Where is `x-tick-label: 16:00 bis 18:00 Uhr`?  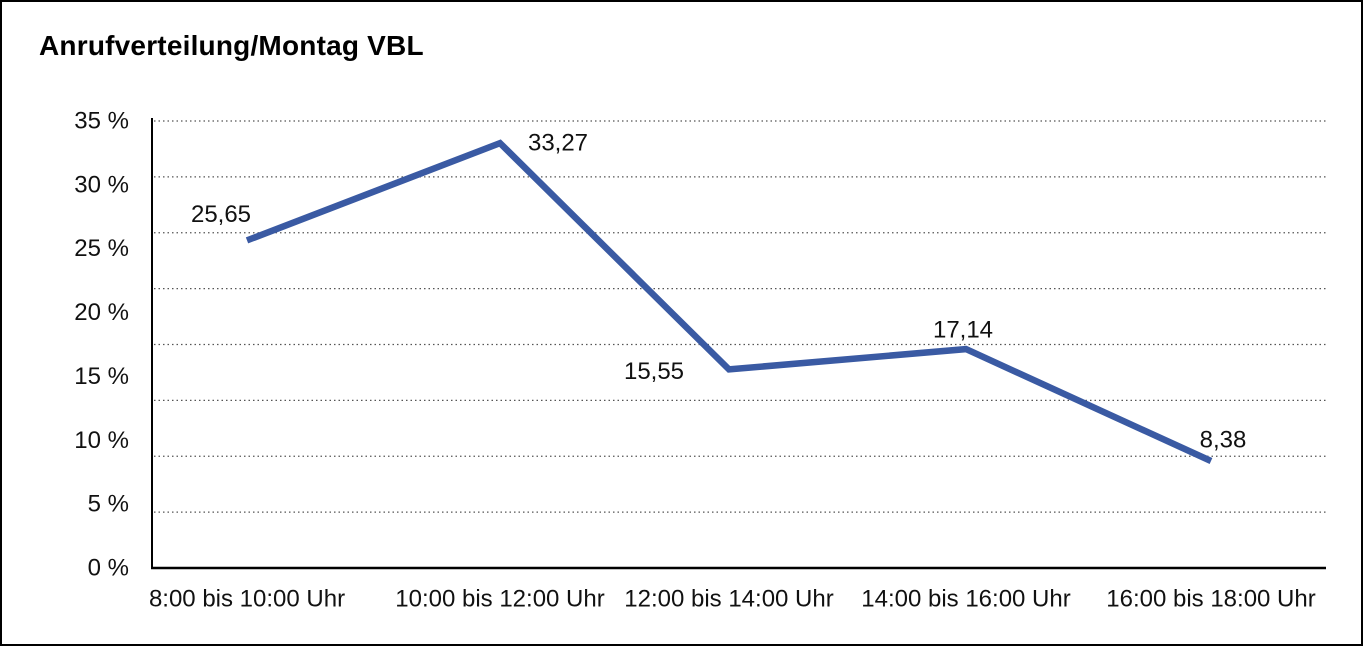 x-tick-label: 16:00 bis 18:00 Uhr is located at coordinates (1210, 599).